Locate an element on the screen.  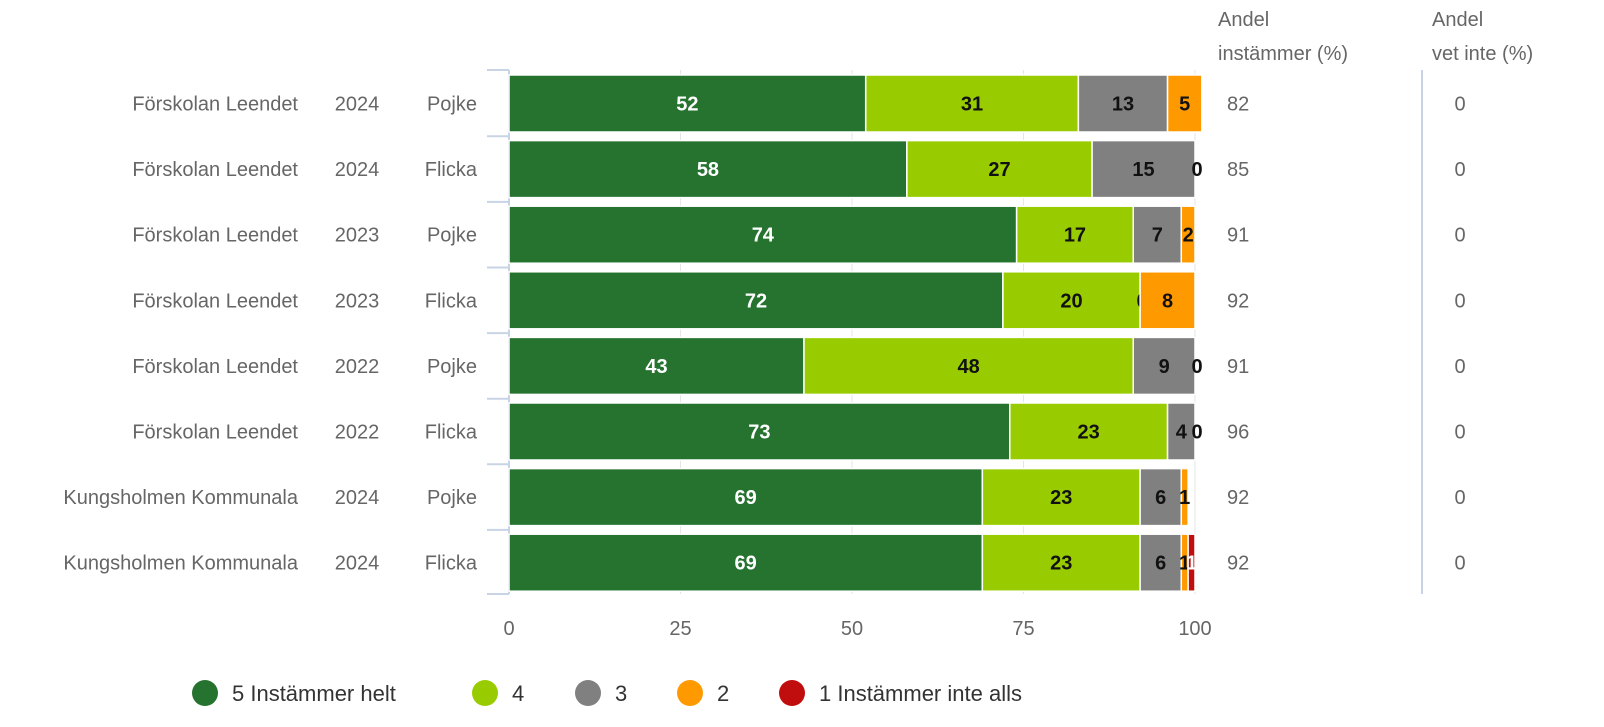
col-header-instammer-line2: instämmer (%) is located at coordinates (1283, 54).